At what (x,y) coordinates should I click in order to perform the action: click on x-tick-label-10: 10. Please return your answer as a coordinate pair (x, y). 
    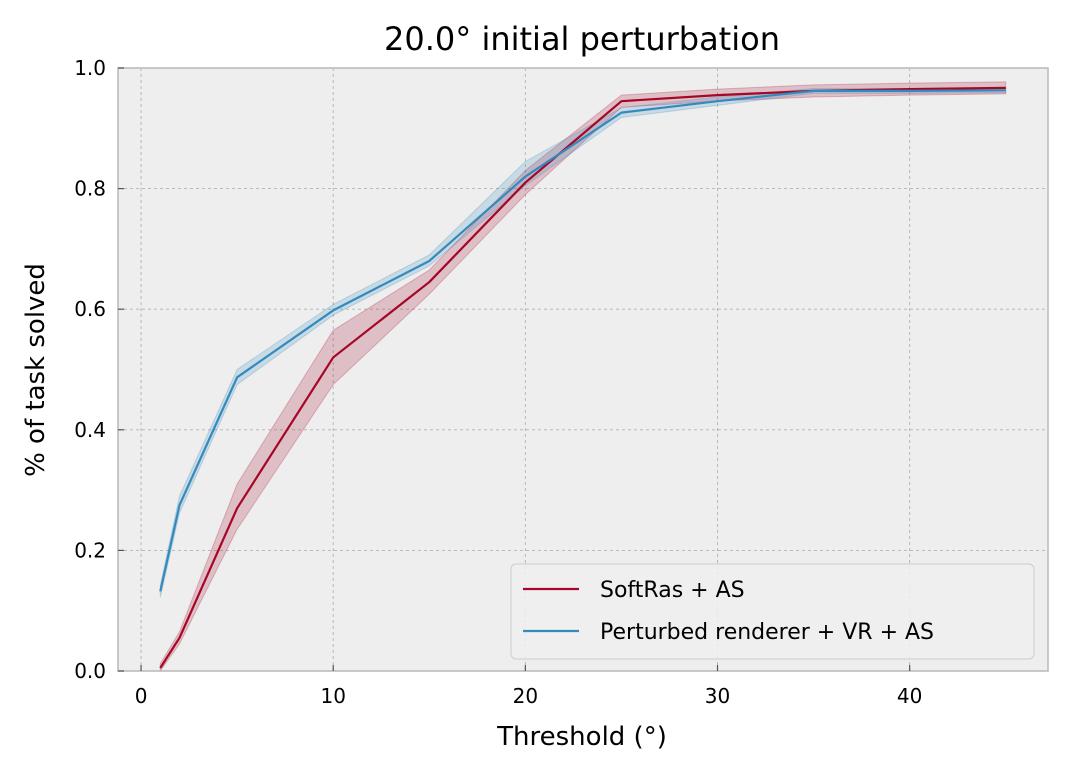
    Looking at the image, I should click on (332, 696).